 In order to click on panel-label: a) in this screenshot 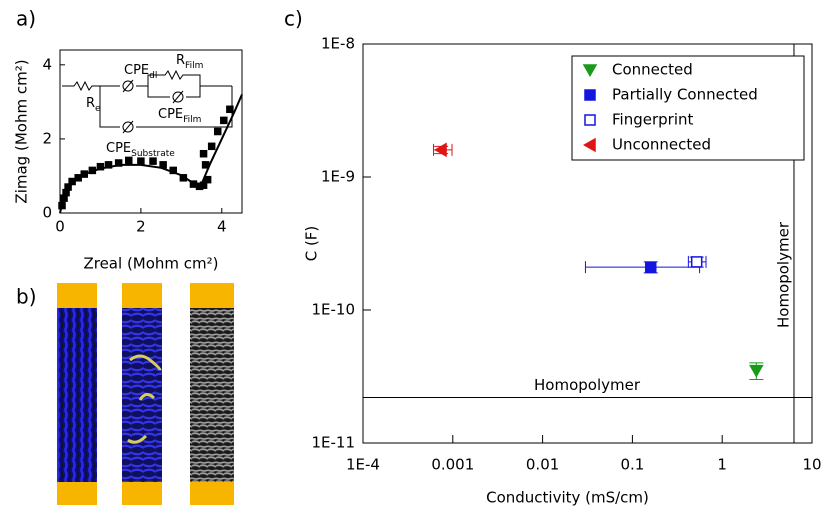, I will do `click(26, 19)`.